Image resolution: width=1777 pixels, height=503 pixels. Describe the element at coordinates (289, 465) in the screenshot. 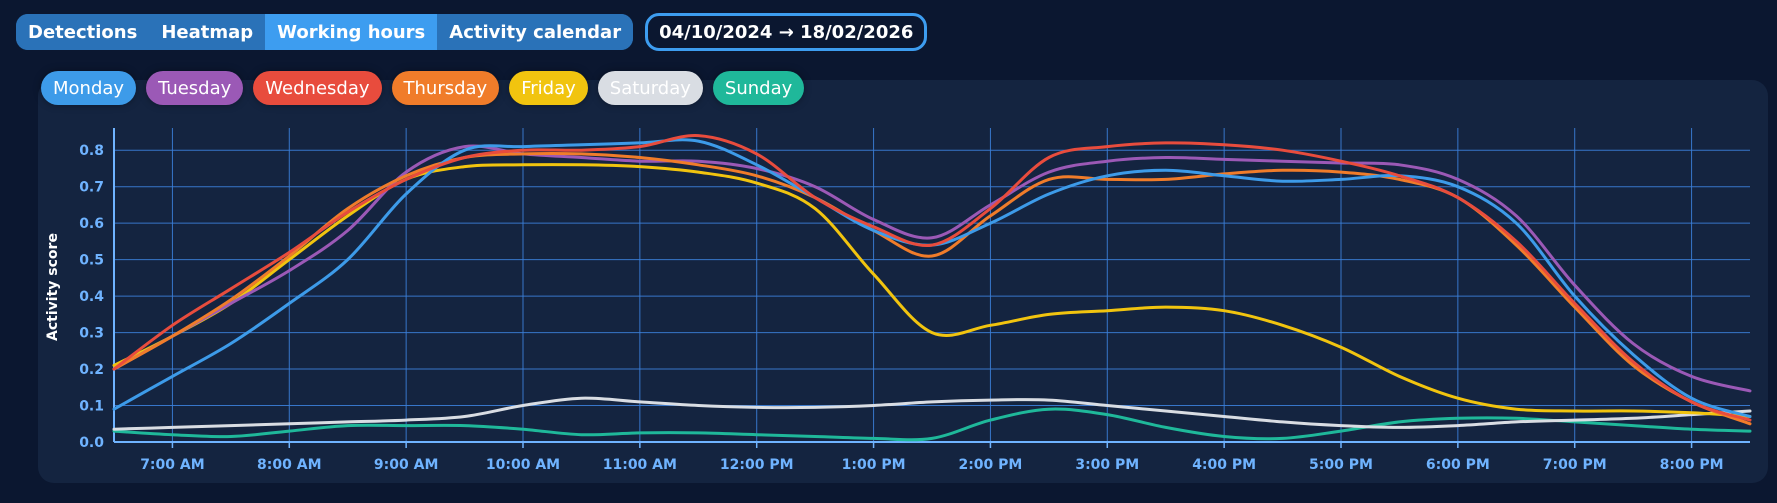

I see `x-tick-label: 8:00 AM` at that location.